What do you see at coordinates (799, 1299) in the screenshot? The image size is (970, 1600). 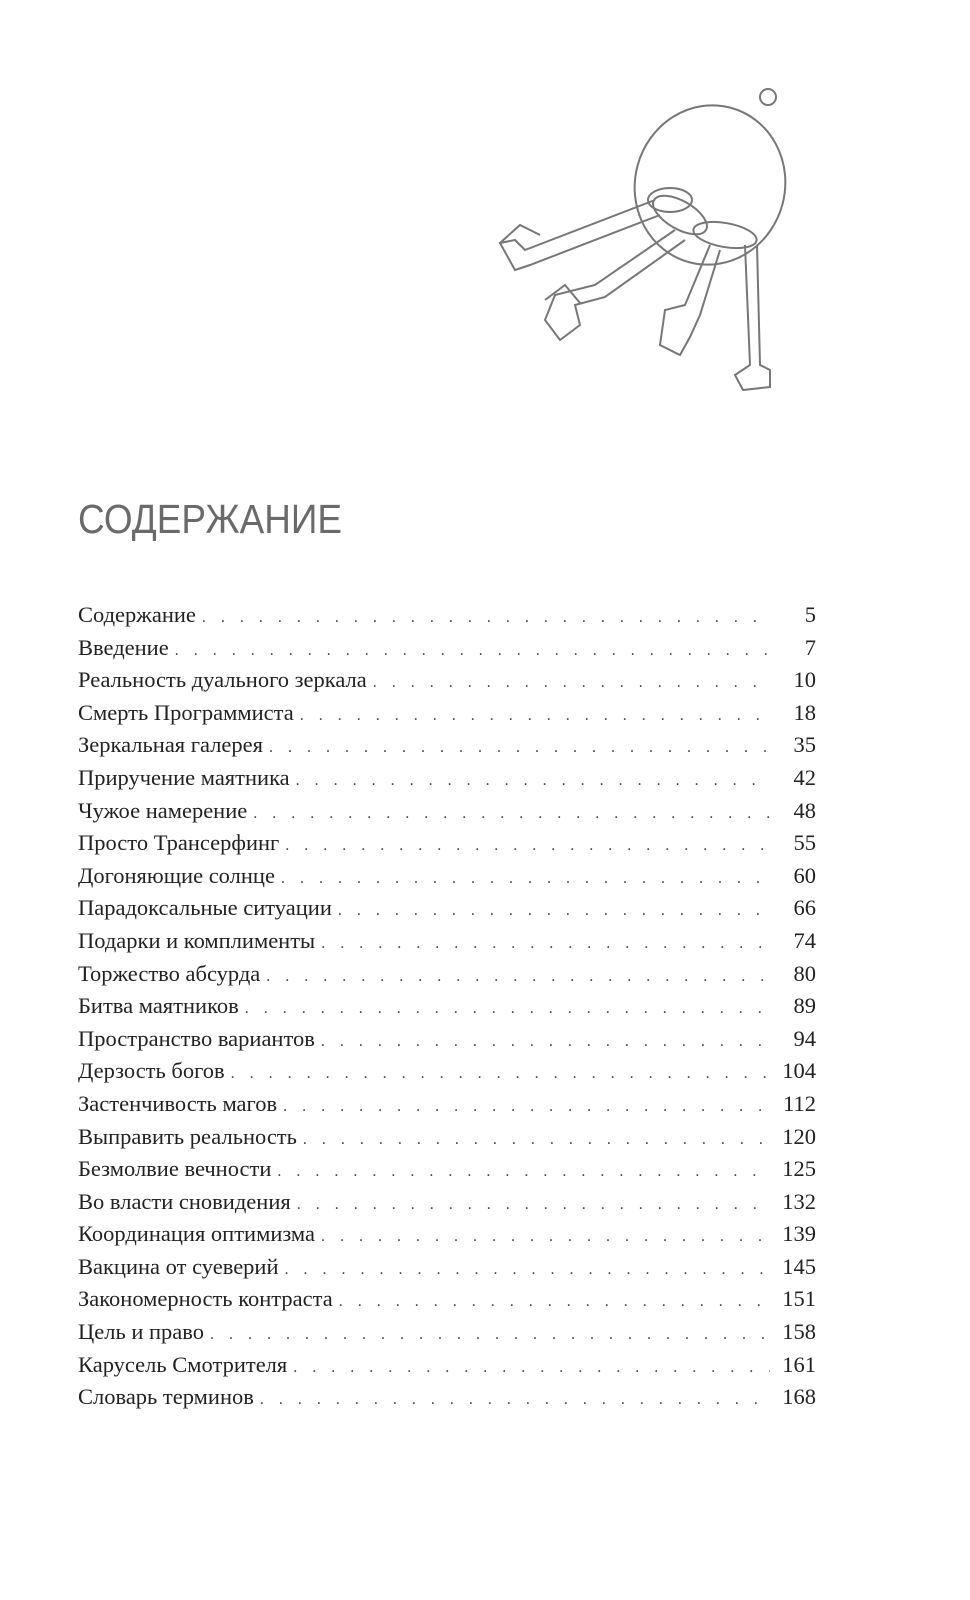 I see `toc-entry-page: 151` at bounding box center [799, 1299].